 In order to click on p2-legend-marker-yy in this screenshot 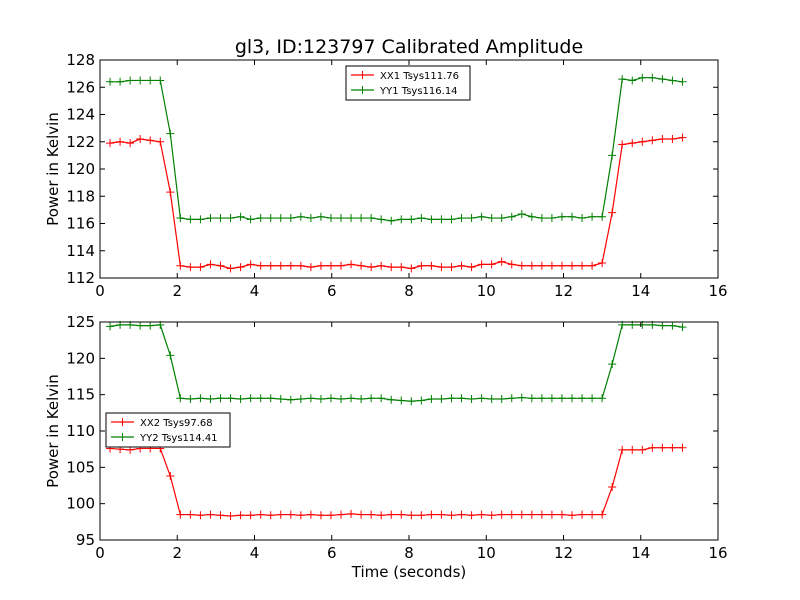, I will do `click(122, 437)`.